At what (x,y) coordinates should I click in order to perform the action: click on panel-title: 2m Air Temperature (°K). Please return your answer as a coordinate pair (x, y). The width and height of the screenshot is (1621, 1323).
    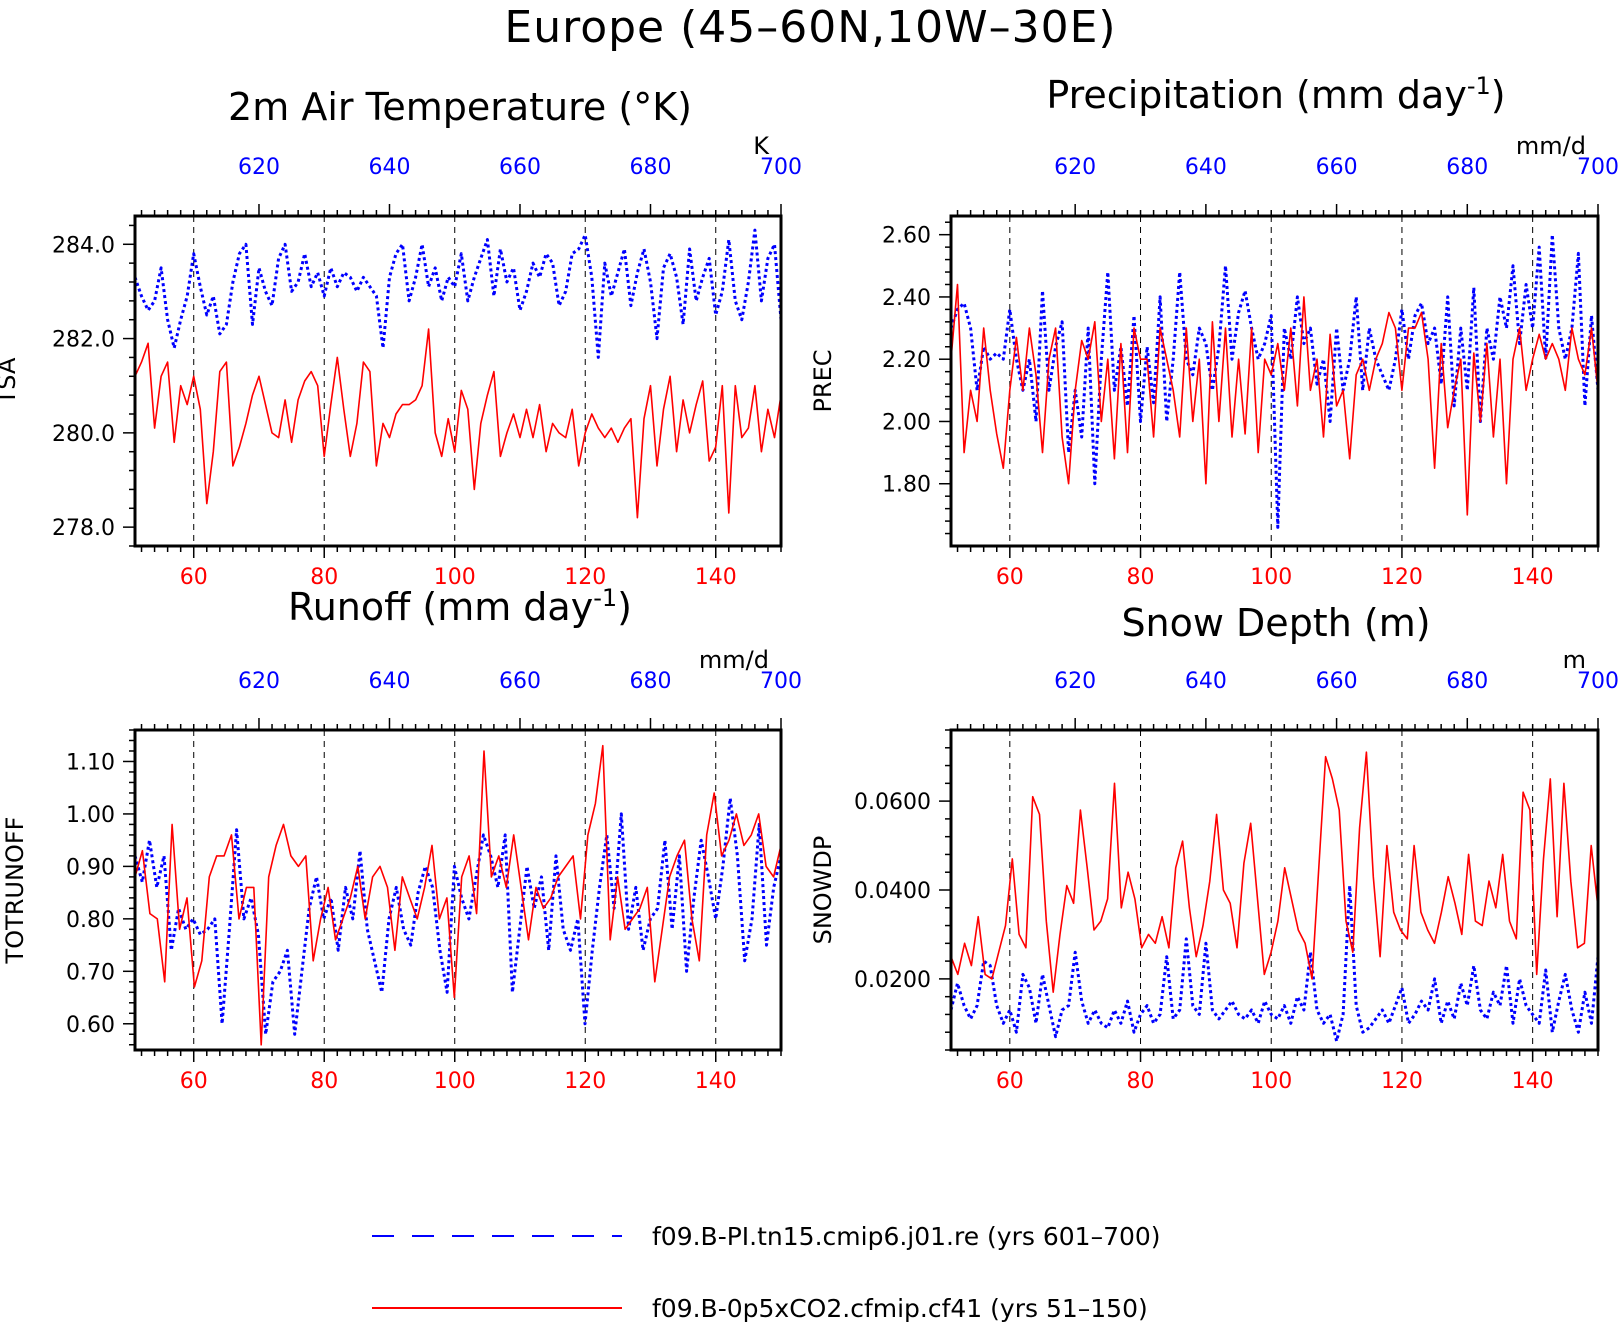
    Looking at the image, I should click on (460, 107).